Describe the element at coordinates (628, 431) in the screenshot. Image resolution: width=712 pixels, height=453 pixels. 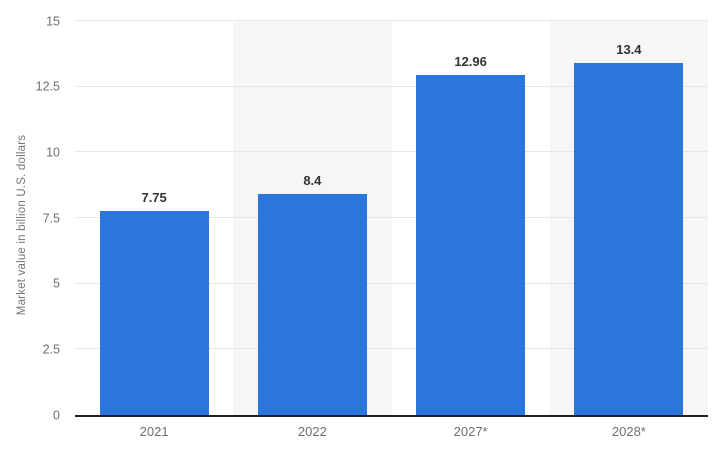
I see `x-tick-label: 2028*` at that location.